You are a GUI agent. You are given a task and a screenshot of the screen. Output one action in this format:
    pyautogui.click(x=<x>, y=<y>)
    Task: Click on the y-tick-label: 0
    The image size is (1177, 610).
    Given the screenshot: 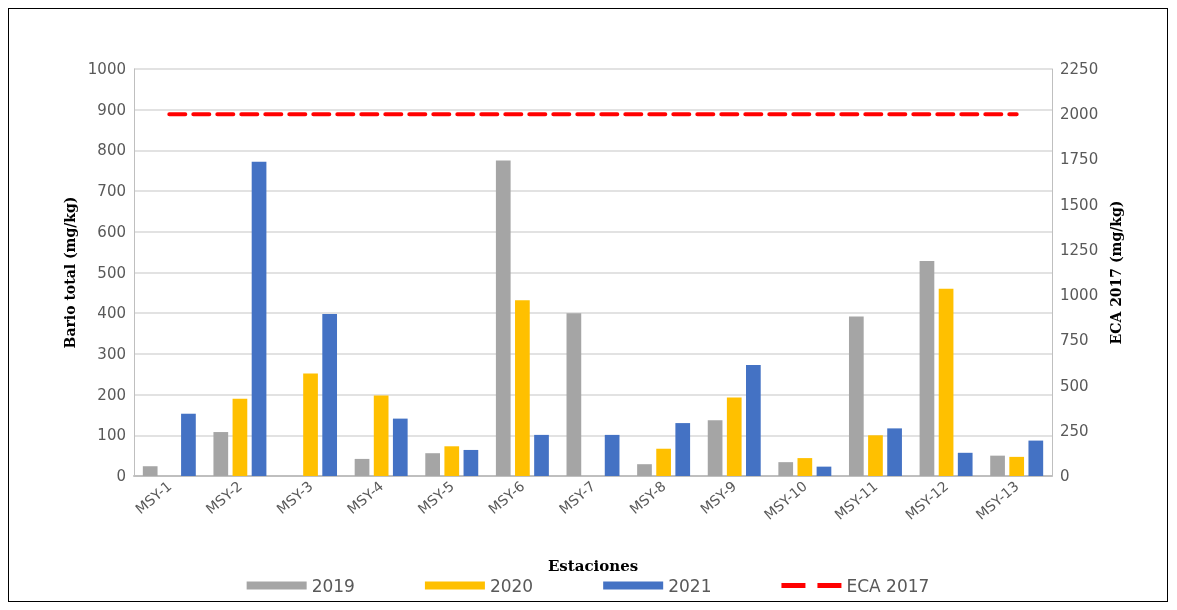 What is the action you would take?
    pyautogui.click(x=121, y=476)
    